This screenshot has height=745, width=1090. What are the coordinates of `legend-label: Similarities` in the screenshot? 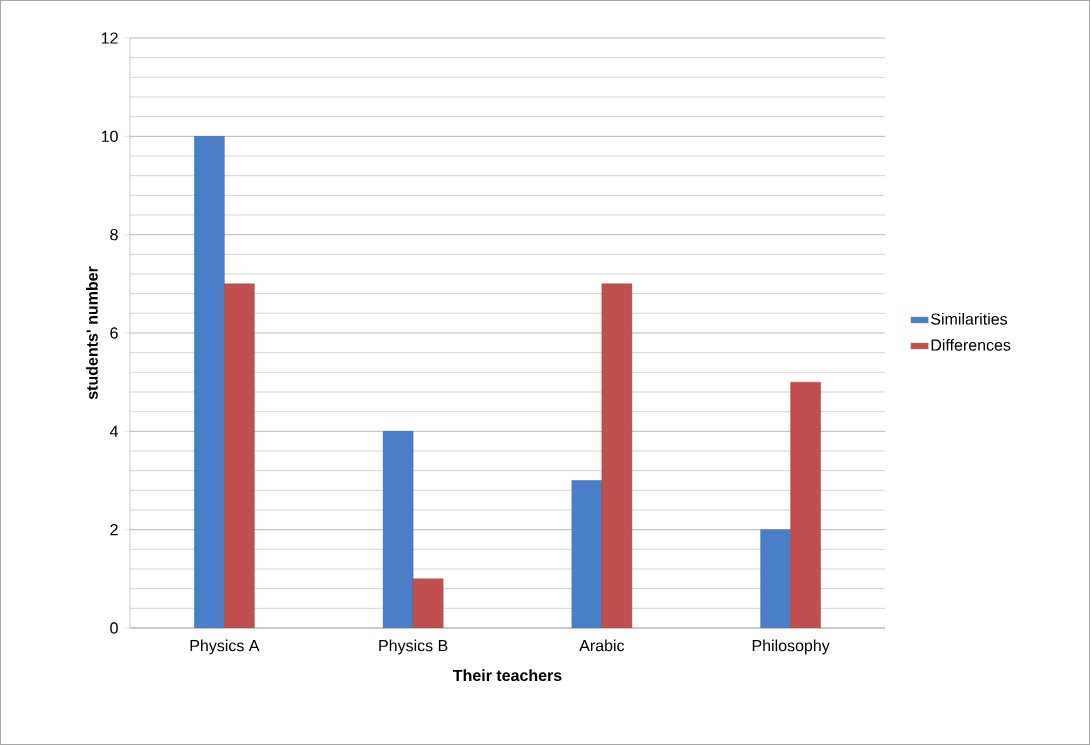 It's located at (969, 319).